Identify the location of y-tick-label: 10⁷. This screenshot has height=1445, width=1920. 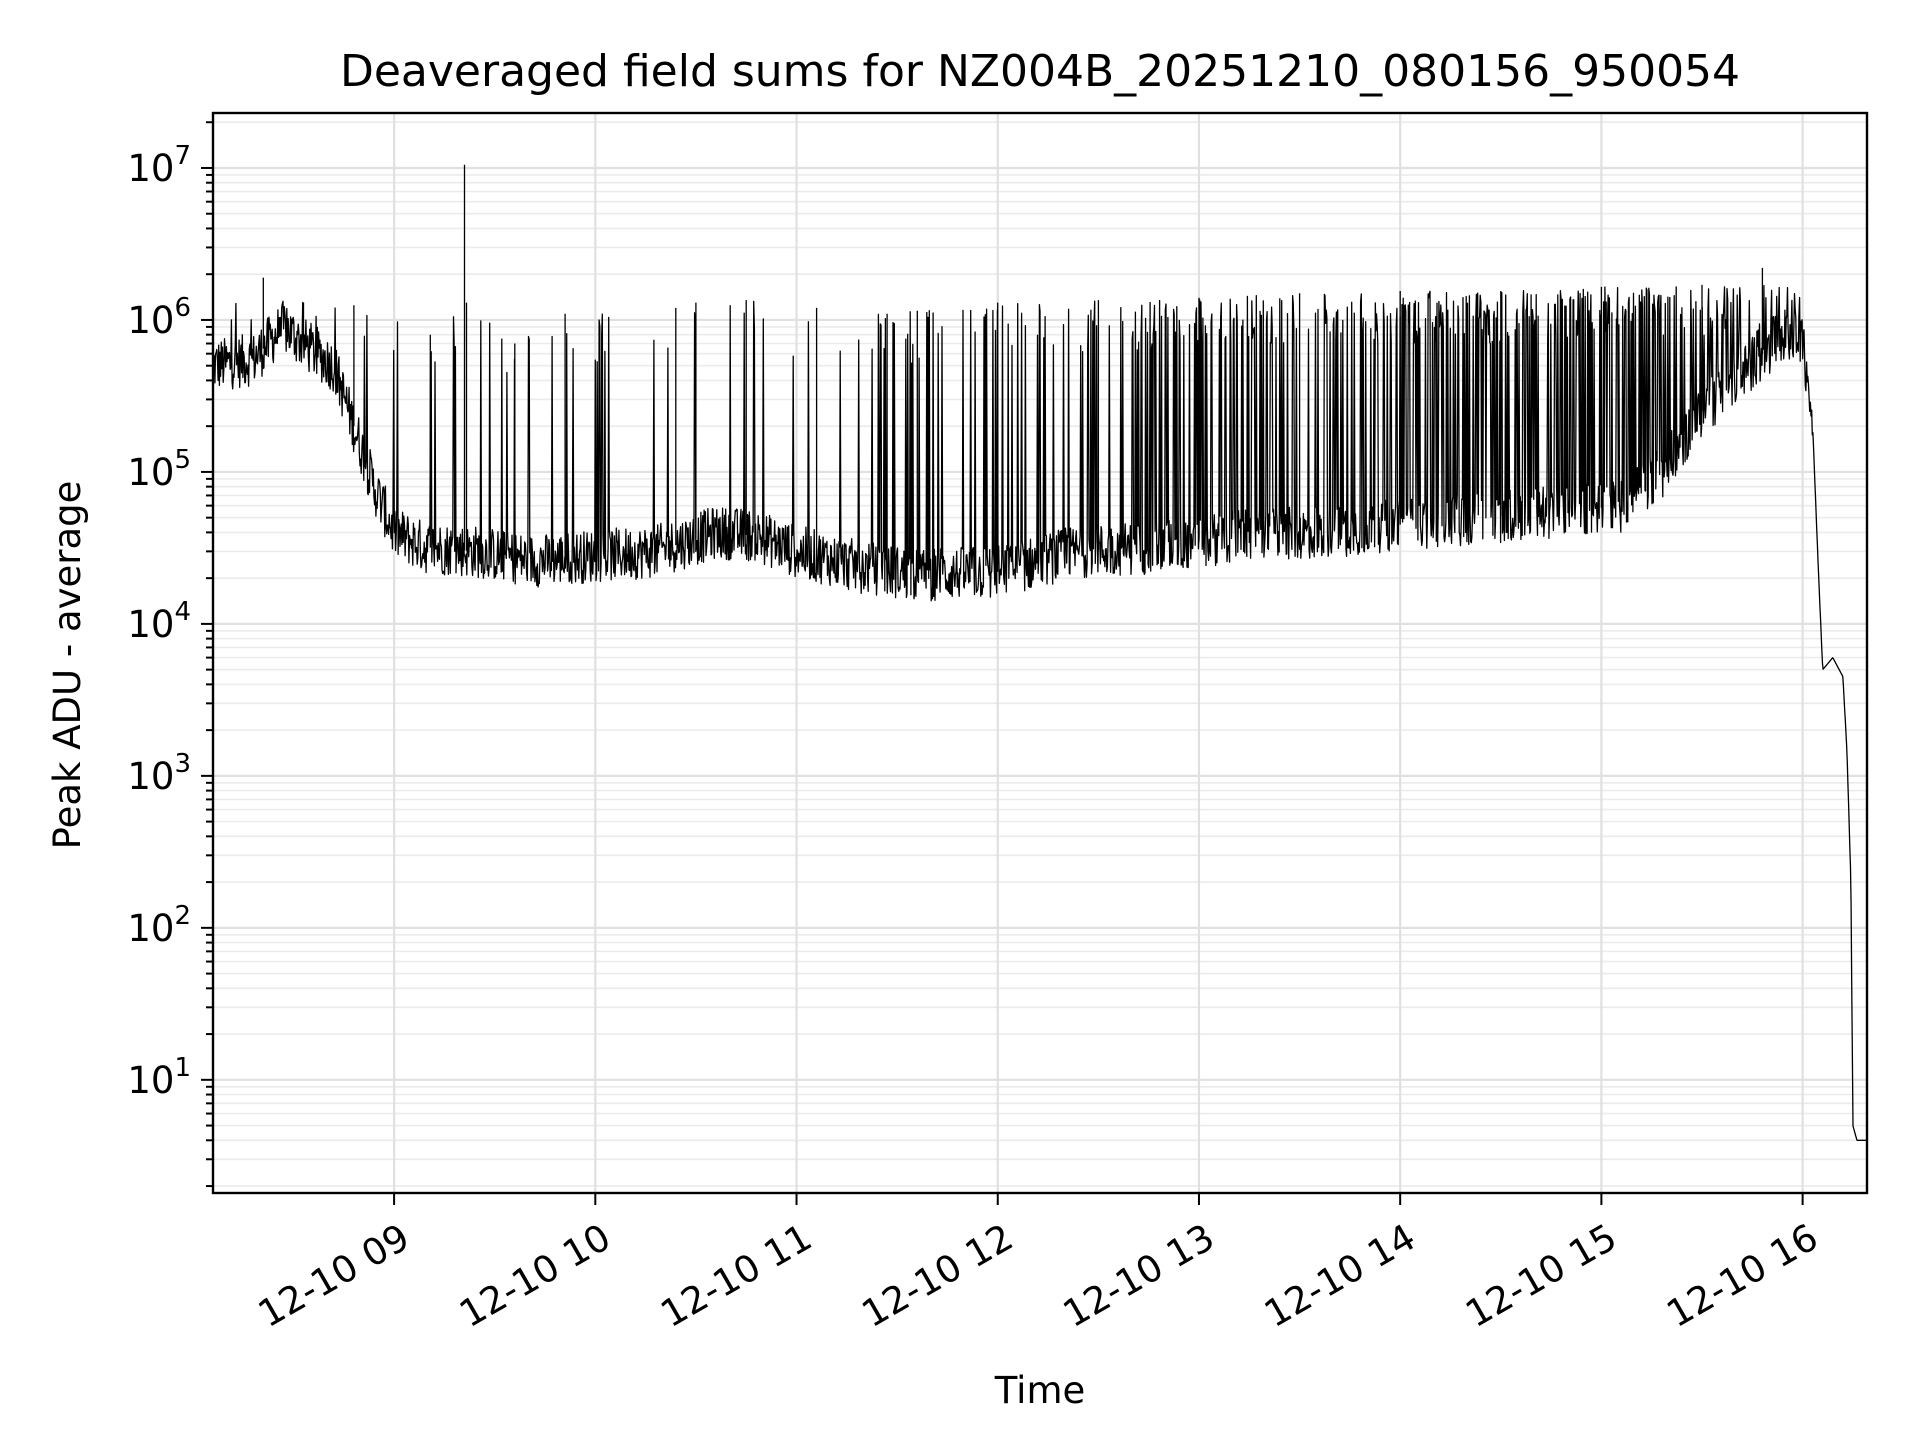
(159, 165).